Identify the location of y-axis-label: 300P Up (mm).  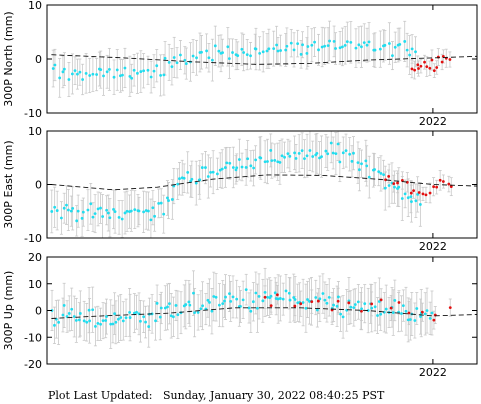
(8, 311).